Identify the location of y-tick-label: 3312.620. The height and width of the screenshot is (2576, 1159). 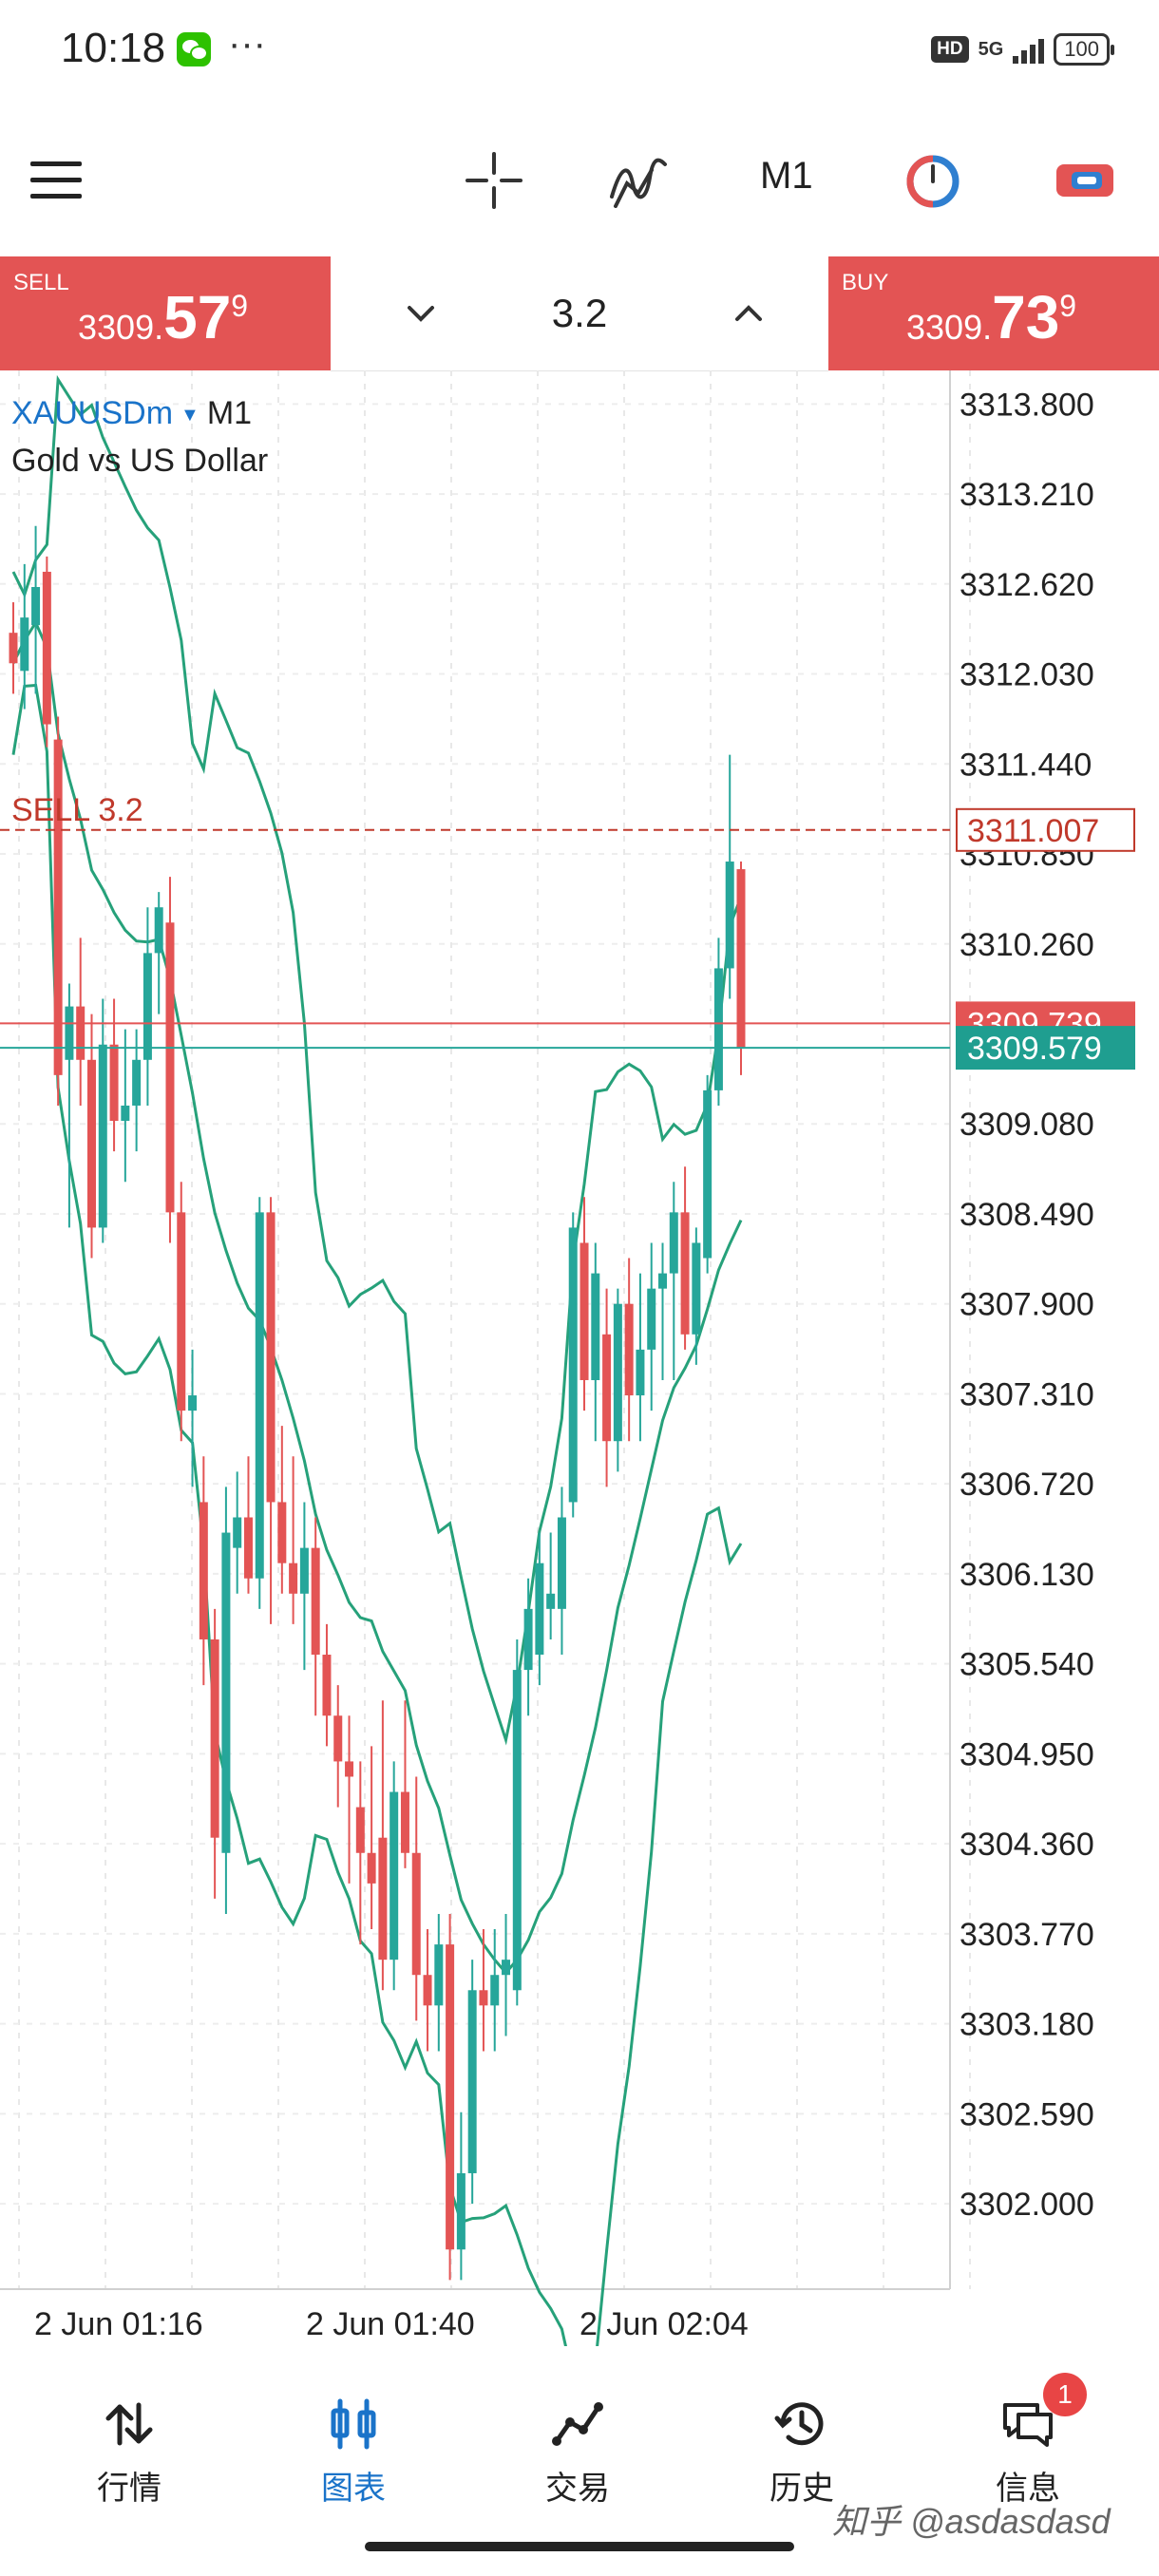
(1027, 585).